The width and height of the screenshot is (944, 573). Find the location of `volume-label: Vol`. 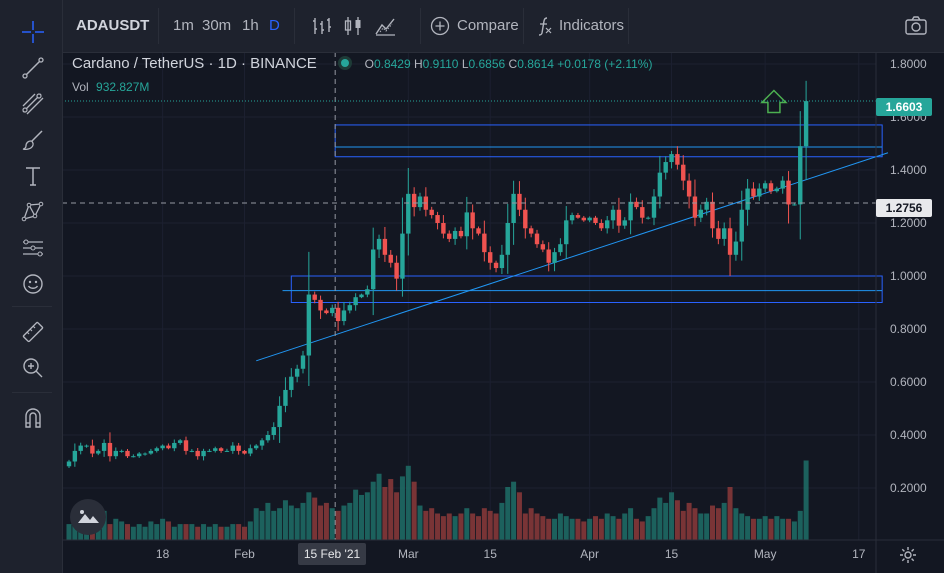

volume-label: Vol is located at coordinates (80, 87).